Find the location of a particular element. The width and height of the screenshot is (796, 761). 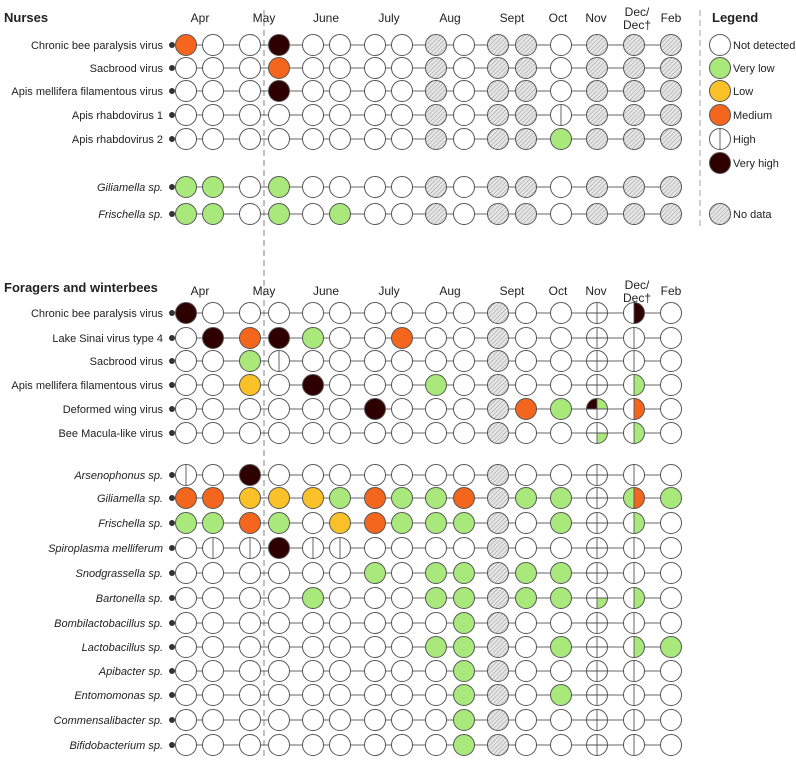

month-label: Dec/Dec† is located at coordinates (637, 291).